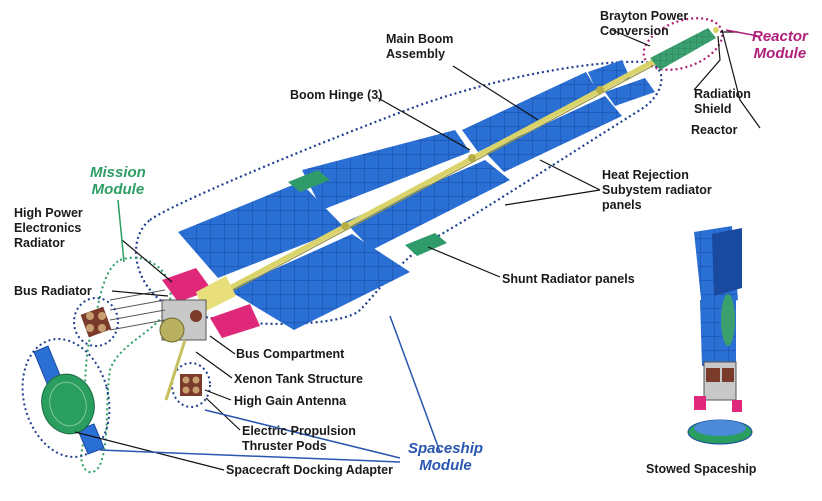  I want to click on docking-adapter, so click(68, 404).